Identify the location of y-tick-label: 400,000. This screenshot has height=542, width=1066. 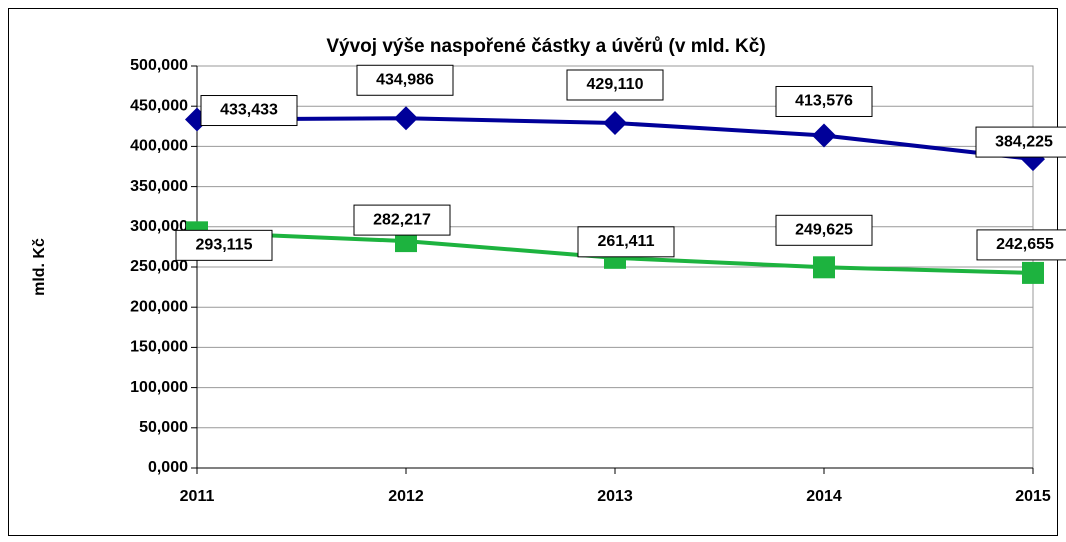
(159, 146).